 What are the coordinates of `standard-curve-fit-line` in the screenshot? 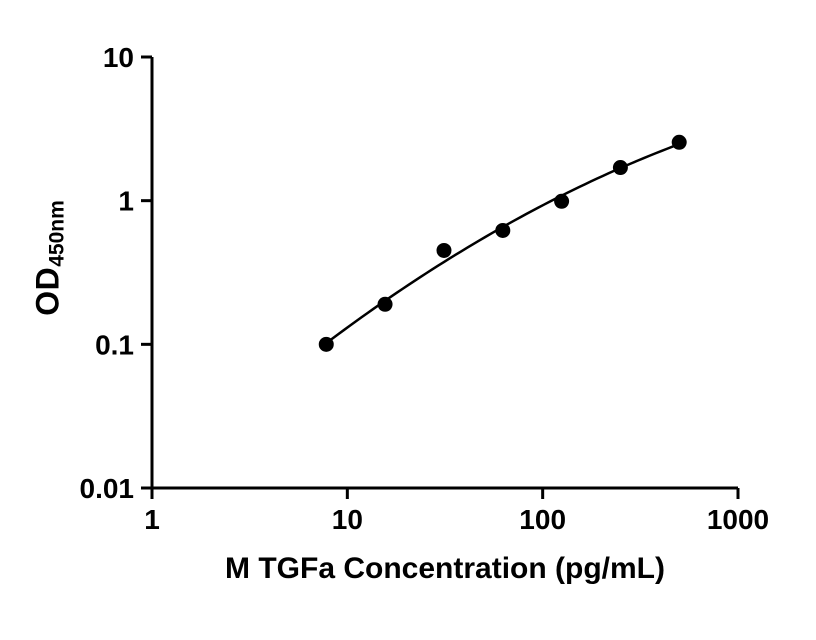 It's located at (503, 243).